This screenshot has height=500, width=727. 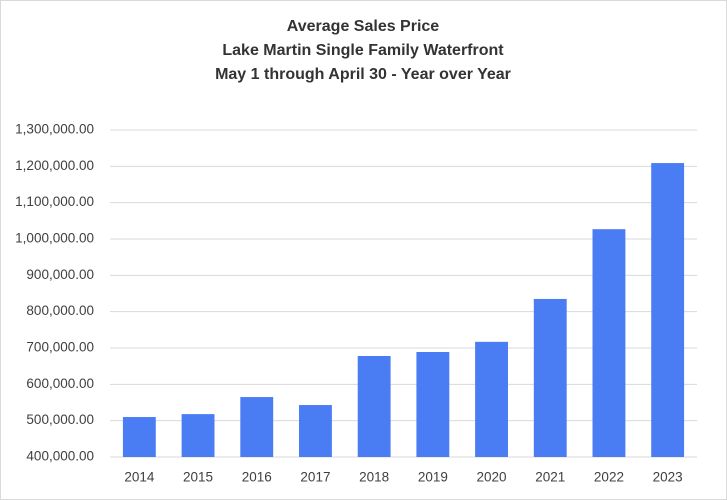 I want to click on chart-title: Lake Martin Single Family Waterfront, so click(x=363, y=50).